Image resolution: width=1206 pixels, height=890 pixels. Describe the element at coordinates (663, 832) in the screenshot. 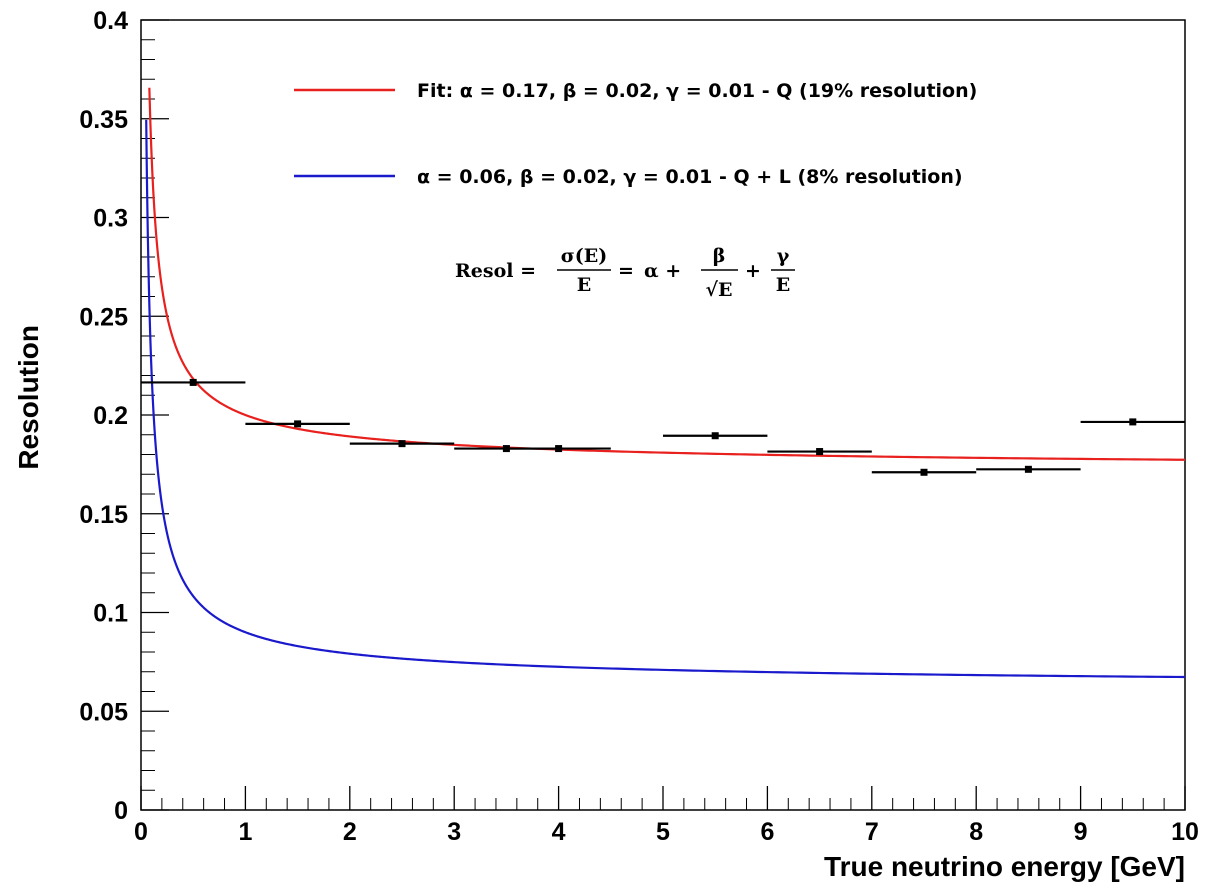

I see `x-tick-label: 5` at that location.